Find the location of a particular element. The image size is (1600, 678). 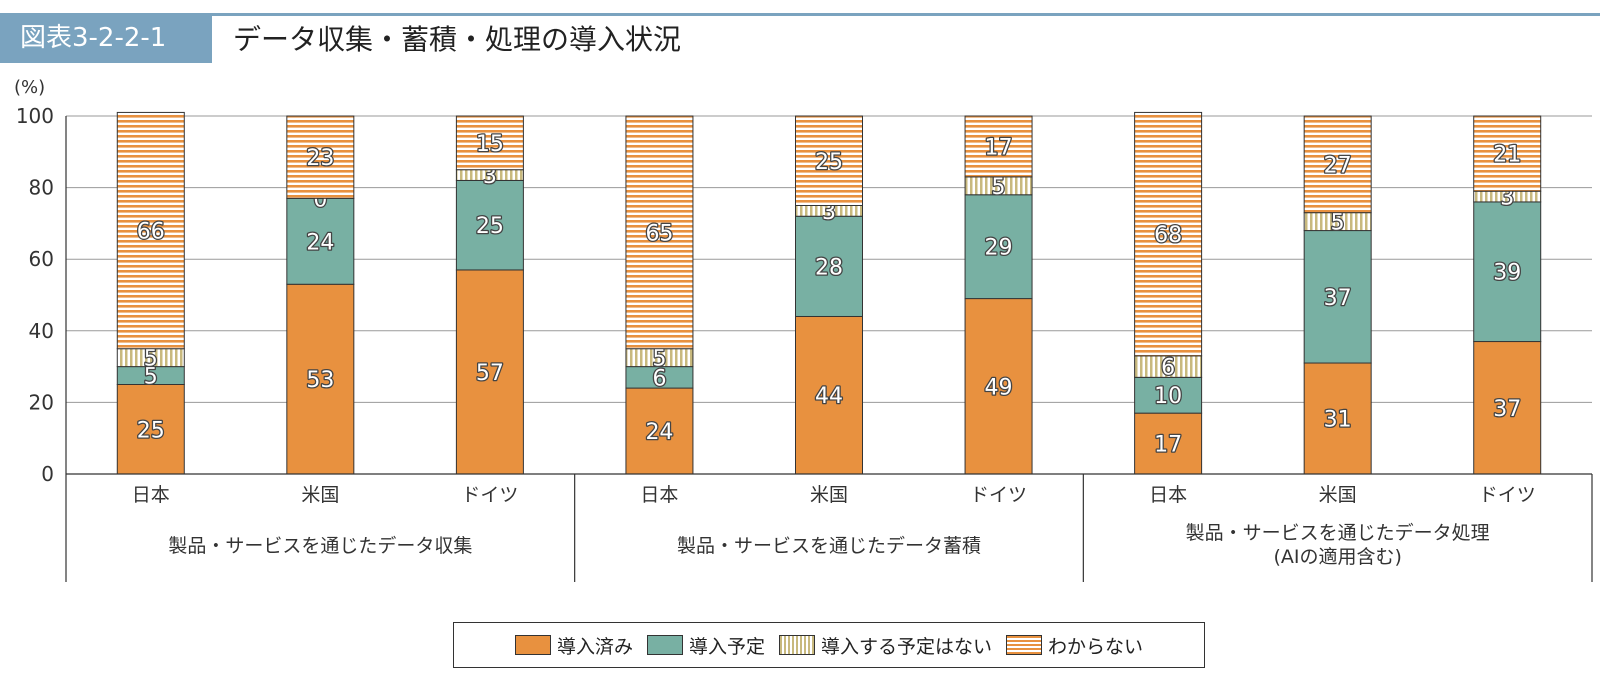

data-label: 10 is located at coordinates (1168, 396).